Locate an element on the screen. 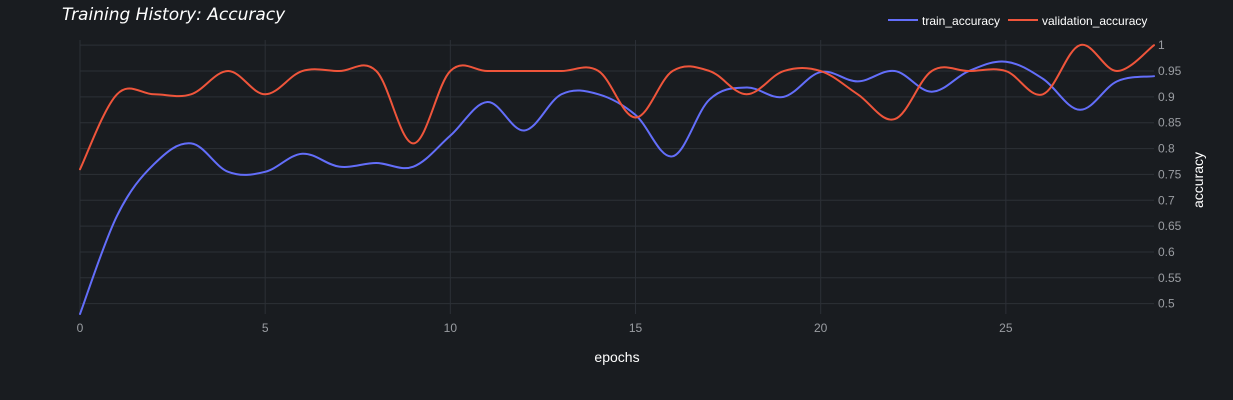 This screenshot has width=1233, height=400. y-tick-label: 0.9 is located at coordinates (1166, 97).